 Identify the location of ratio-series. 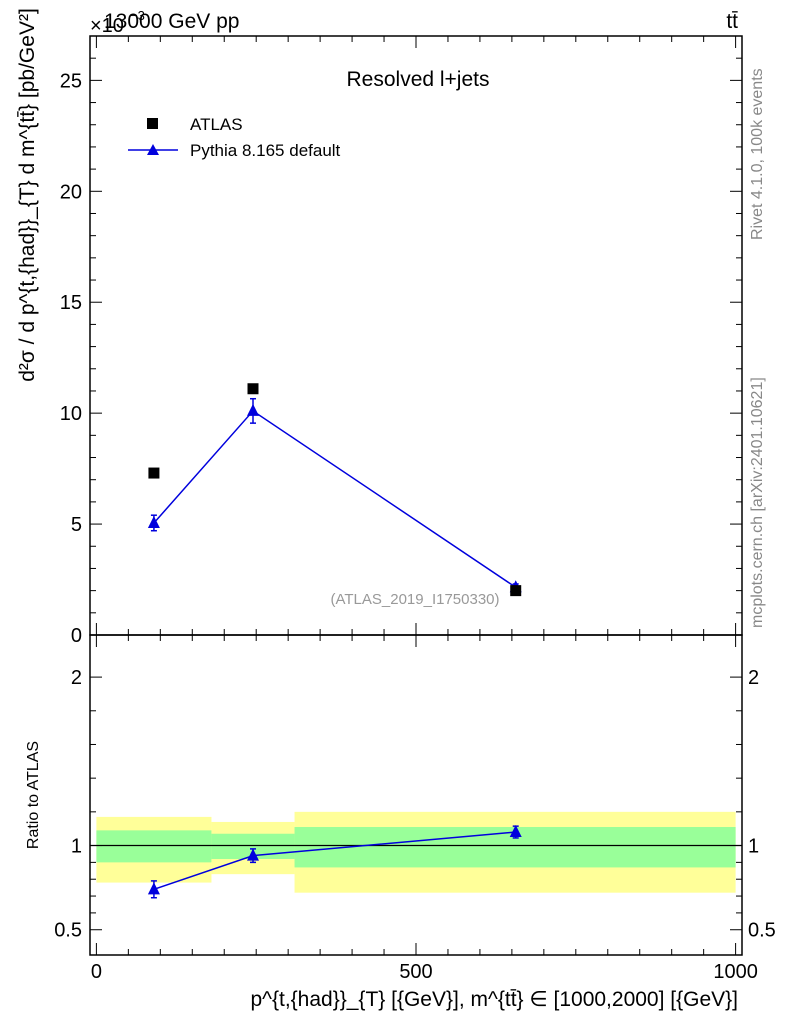
(334, 862).